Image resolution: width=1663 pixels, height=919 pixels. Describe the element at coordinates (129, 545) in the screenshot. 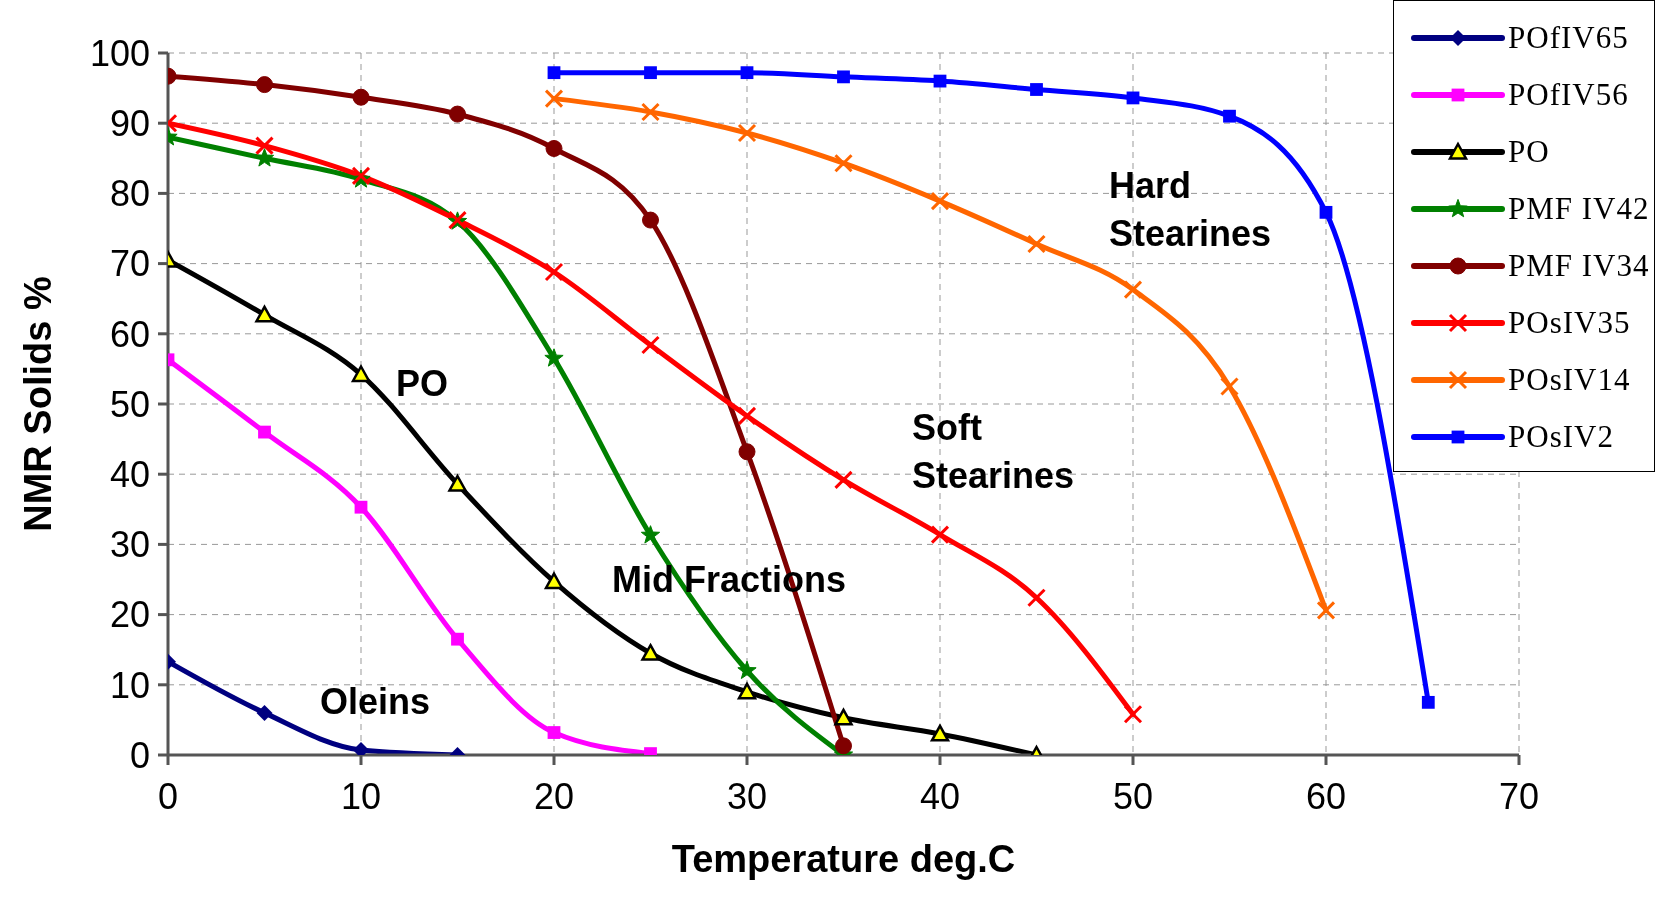

I see `y-tick-label: 30` at that location.